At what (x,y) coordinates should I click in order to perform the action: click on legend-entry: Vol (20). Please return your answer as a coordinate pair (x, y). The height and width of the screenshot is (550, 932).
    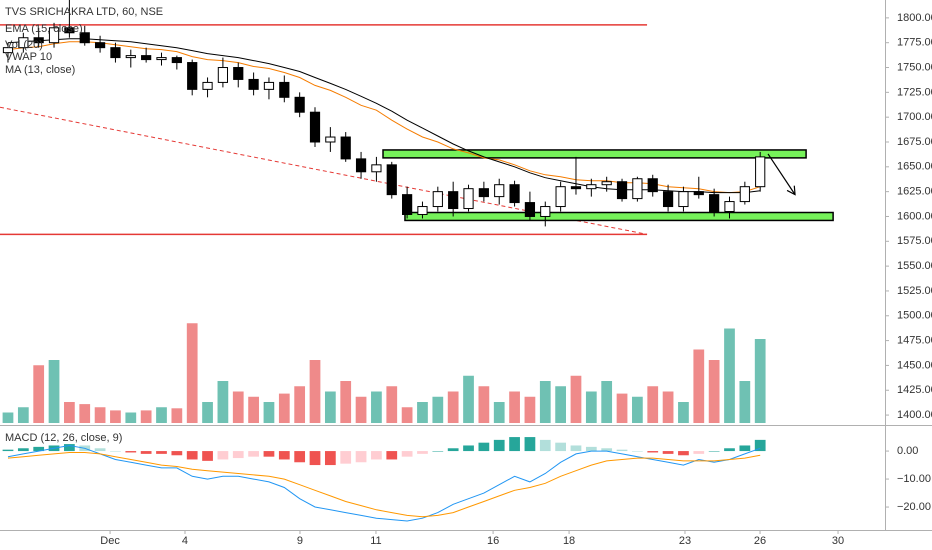
    Looking at the image, I should click on (24, 45).